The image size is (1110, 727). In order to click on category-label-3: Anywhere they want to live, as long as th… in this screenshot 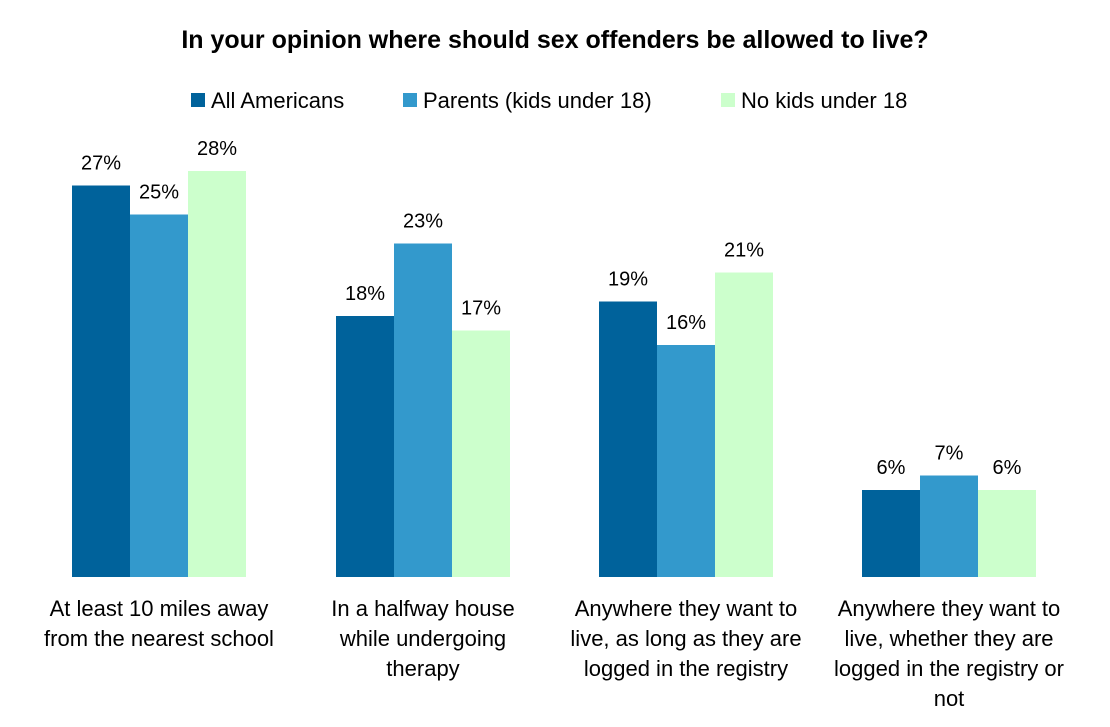, I will do `click(685, 638)`.